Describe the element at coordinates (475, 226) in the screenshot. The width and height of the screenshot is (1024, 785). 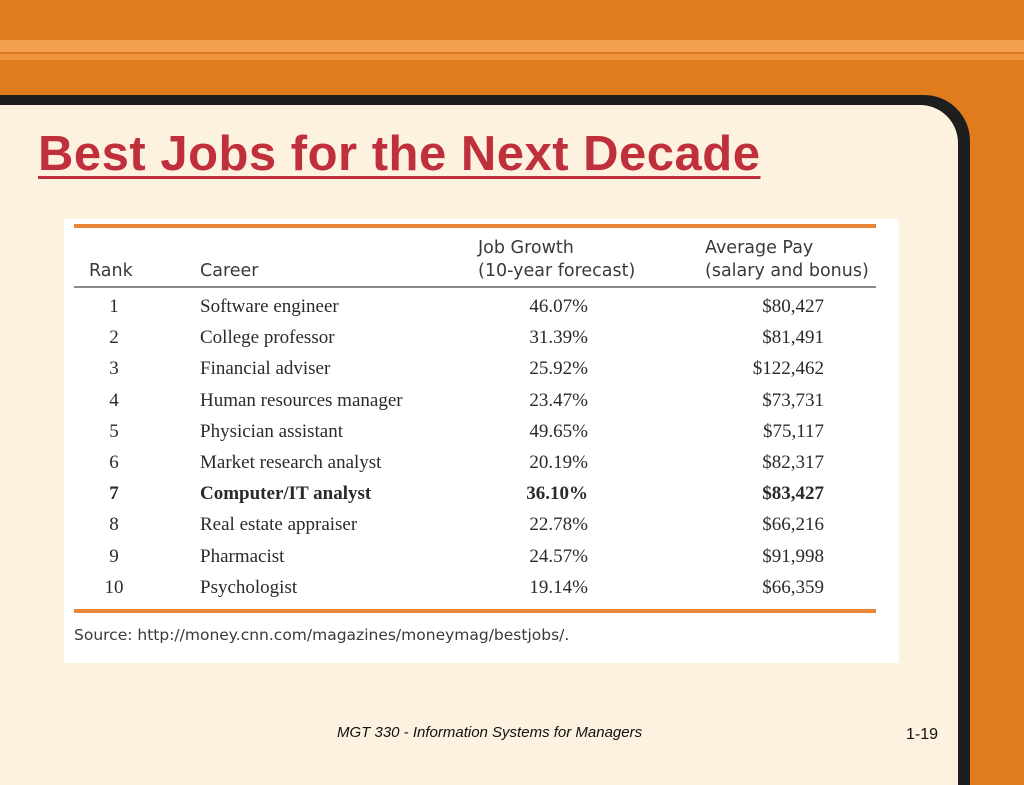
I see `table-top-rule` at that location.